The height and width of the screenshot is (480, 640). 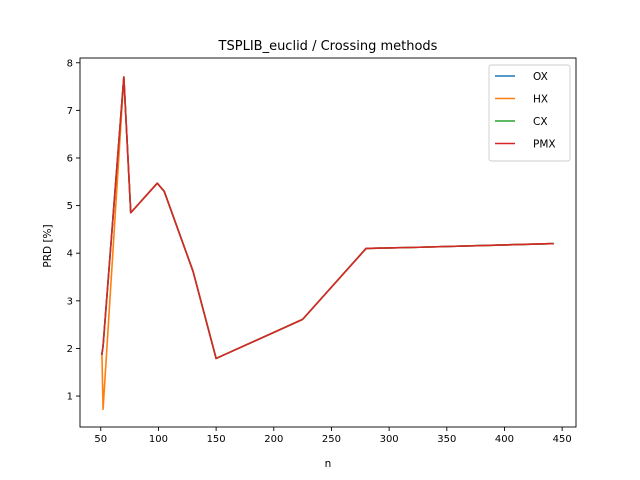 What do you see at coordinates (70, 158) in the screenshot?
I see `y-tick-label: 6` at bounding box center [70, 158].